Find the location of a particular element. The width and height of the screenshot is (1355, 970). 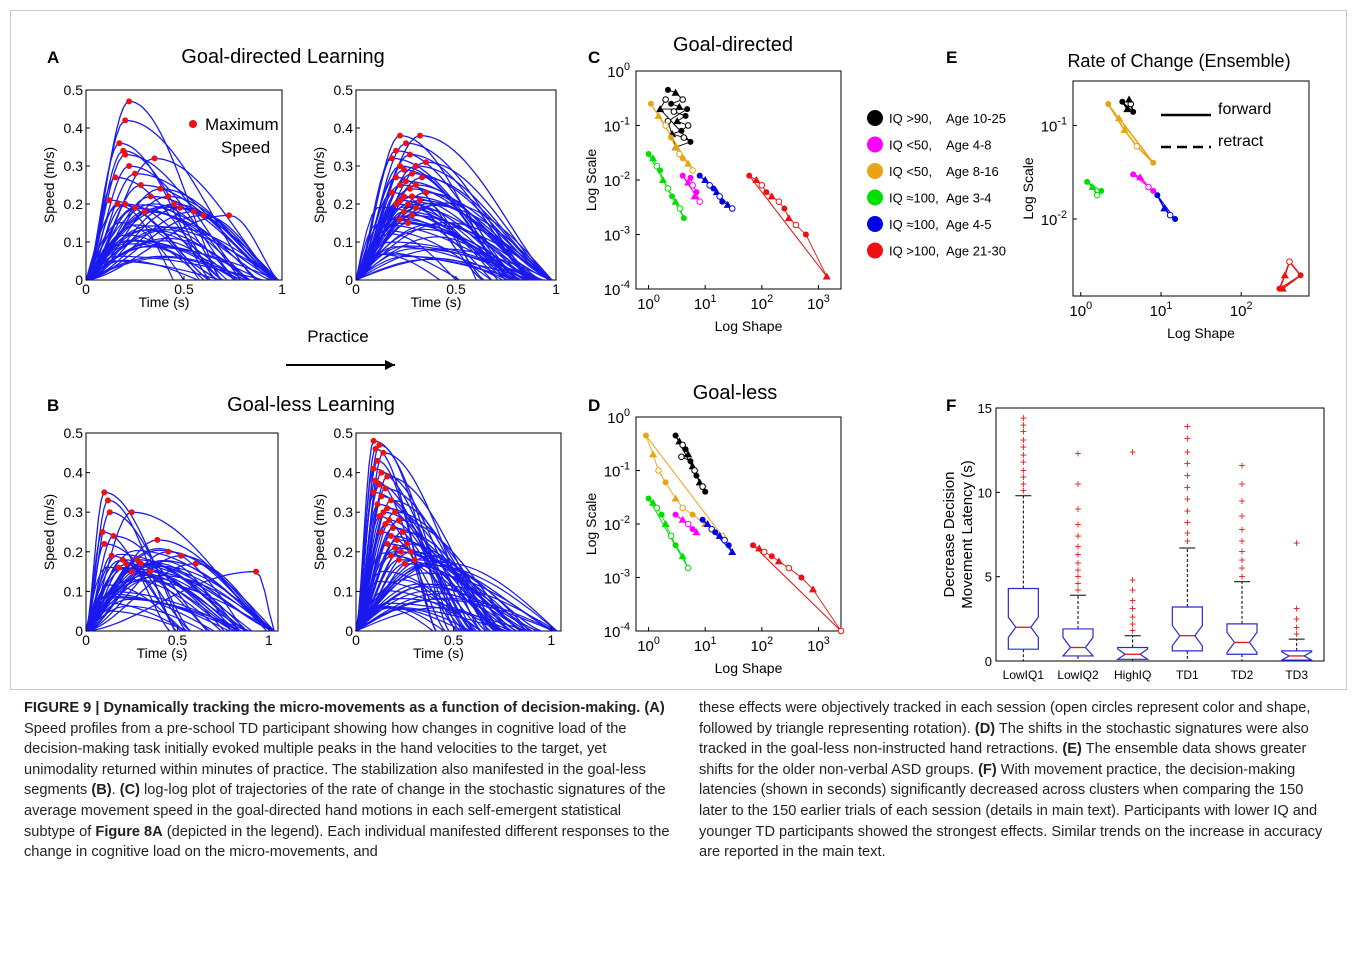

panel-letter-b: B is located at coordinates (53, 405).